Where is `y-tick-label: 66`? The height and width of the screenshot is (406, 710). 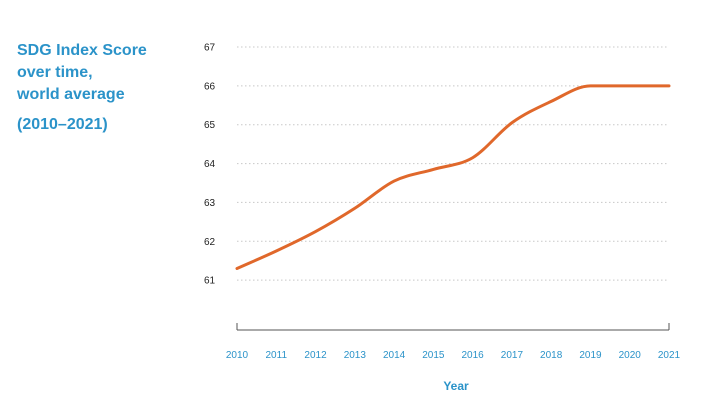
y-tick-label: 66 is located at coordinates (210, 86).